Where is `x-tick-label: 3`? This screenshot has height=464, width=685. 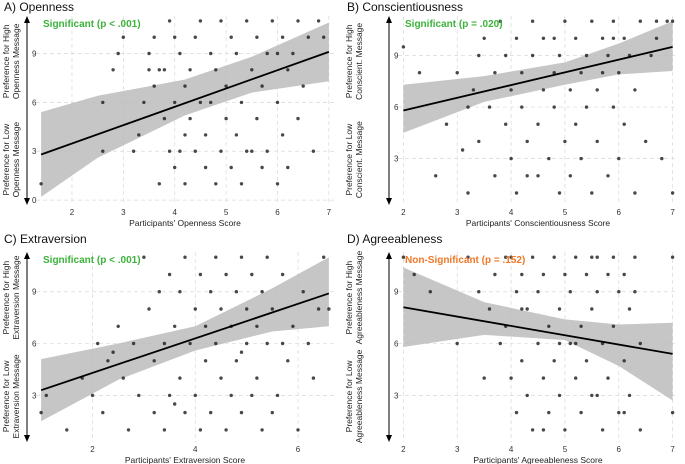 x-tick-label: 3 is located at coordinates (457, 449).